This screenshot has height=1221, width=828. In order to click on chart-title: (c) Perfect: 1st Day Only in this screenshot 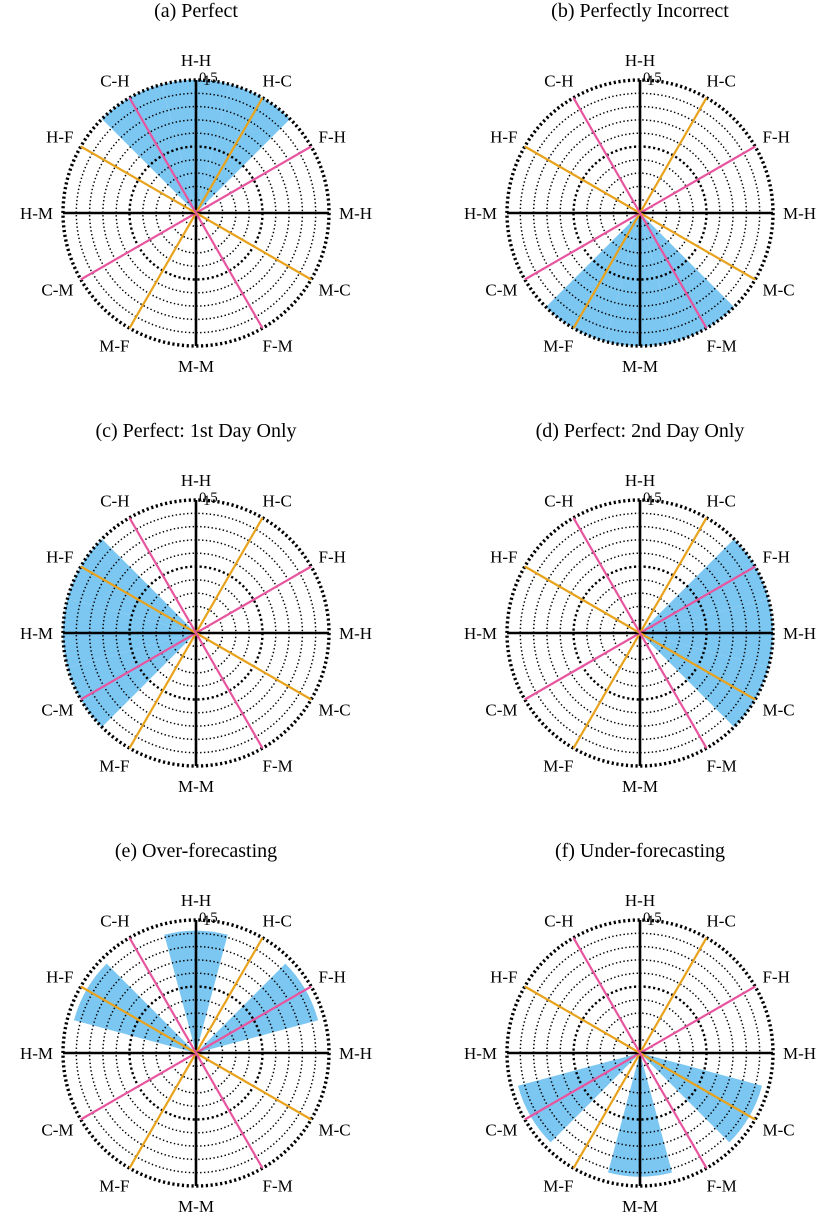, I will do `click(195, 431)`.